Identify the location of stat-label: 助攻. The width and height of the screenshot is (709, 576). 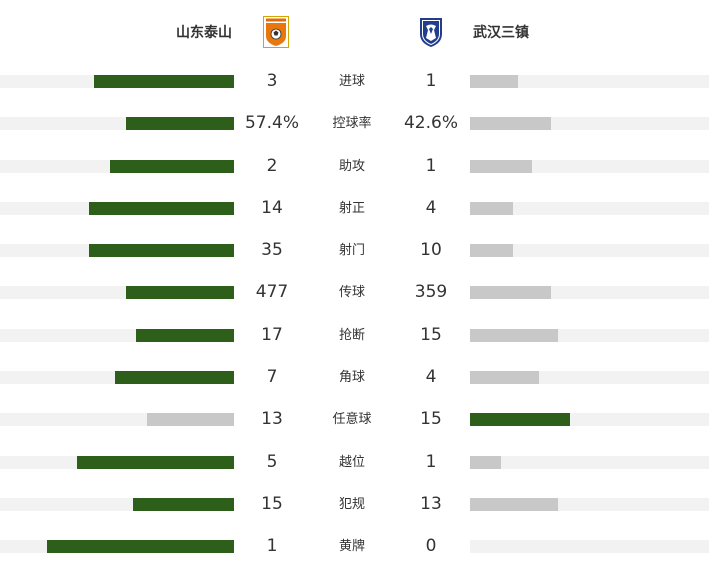
(351, 166).